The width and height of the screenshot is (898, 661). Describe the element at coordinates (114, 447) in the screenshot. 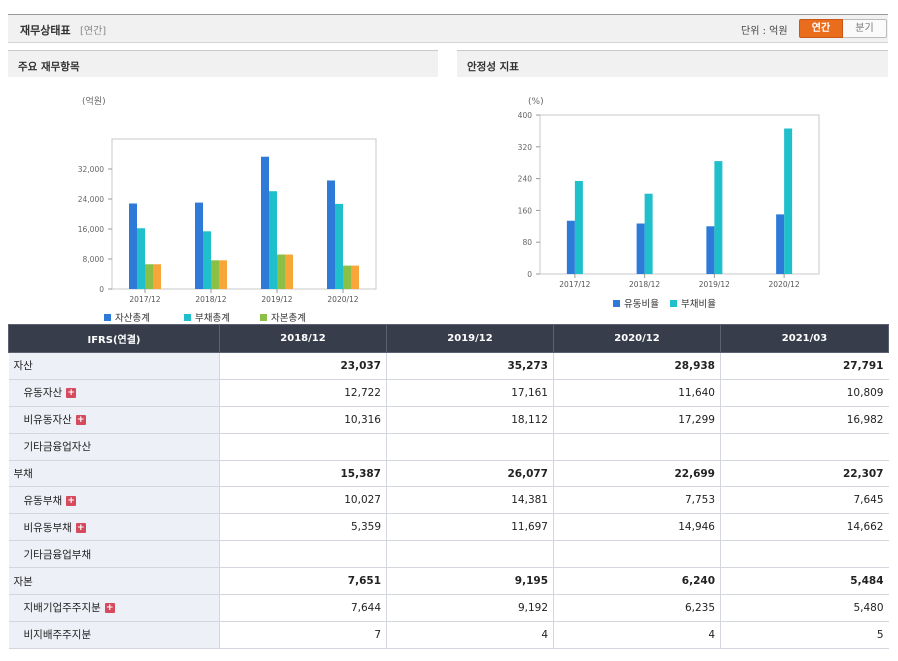

I see `row-label-cell: 기타금융업자산` at that location.